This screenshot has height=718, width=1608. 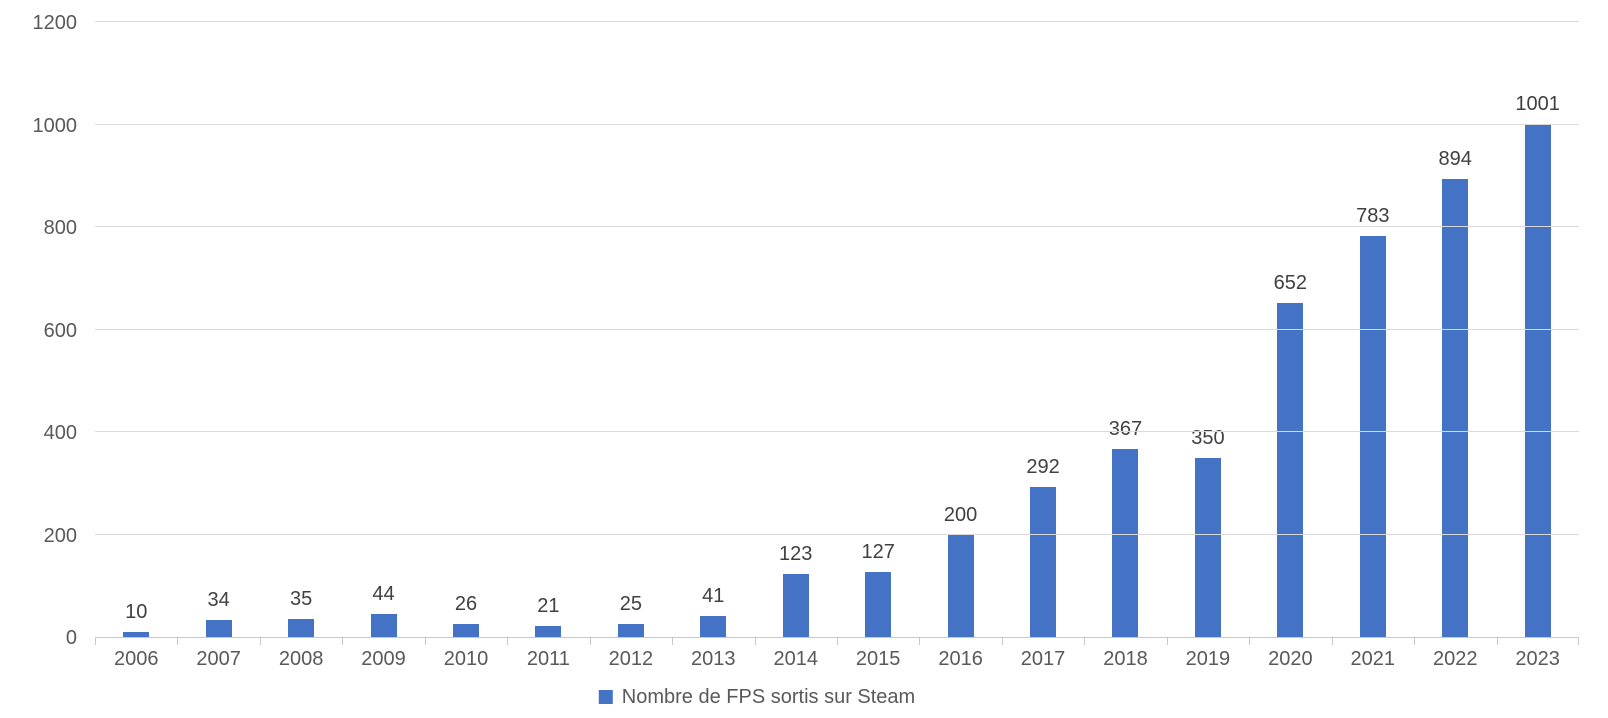 I want to click on x-axis-label-2019: 2019, so click(x=1208, y=659).